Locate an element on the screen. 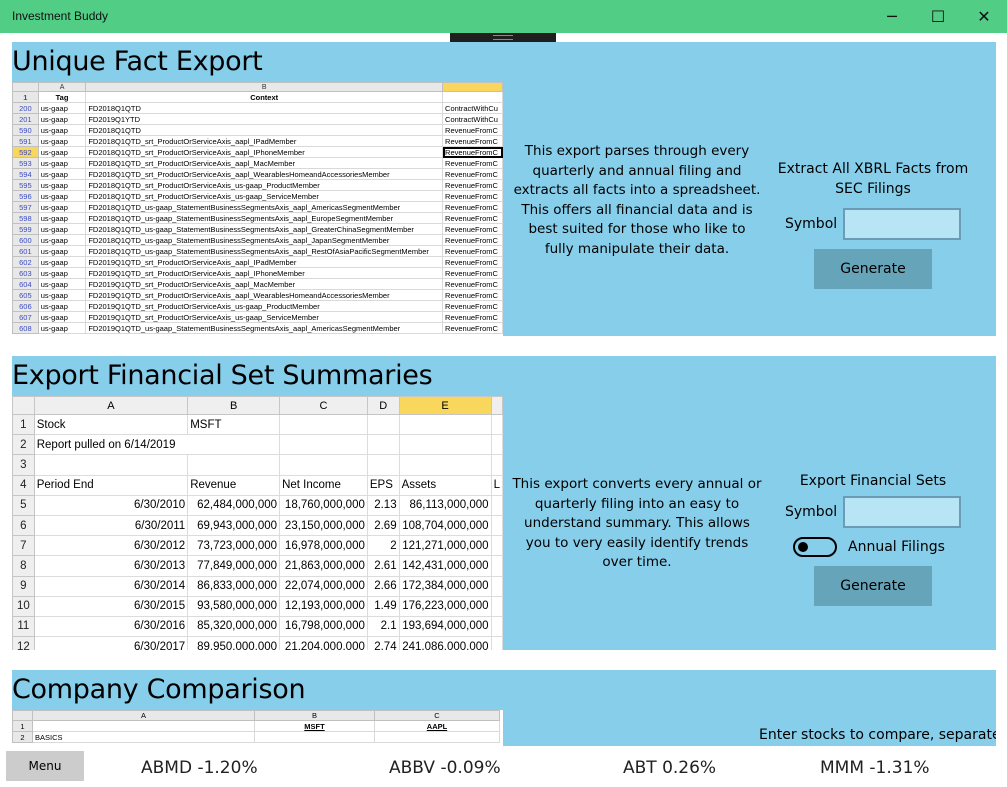 The height and width of the screenshot is (787, 1007). table-cell: AAPL is located at coordinates (437, 726).